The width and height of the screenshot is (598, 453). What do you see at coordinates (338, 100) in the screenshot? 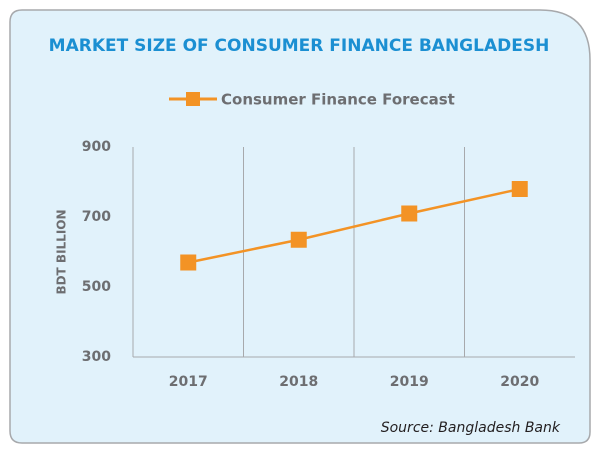
I see `legend-label: Consumer Finance Forecast` at bounding box center [338, 100].